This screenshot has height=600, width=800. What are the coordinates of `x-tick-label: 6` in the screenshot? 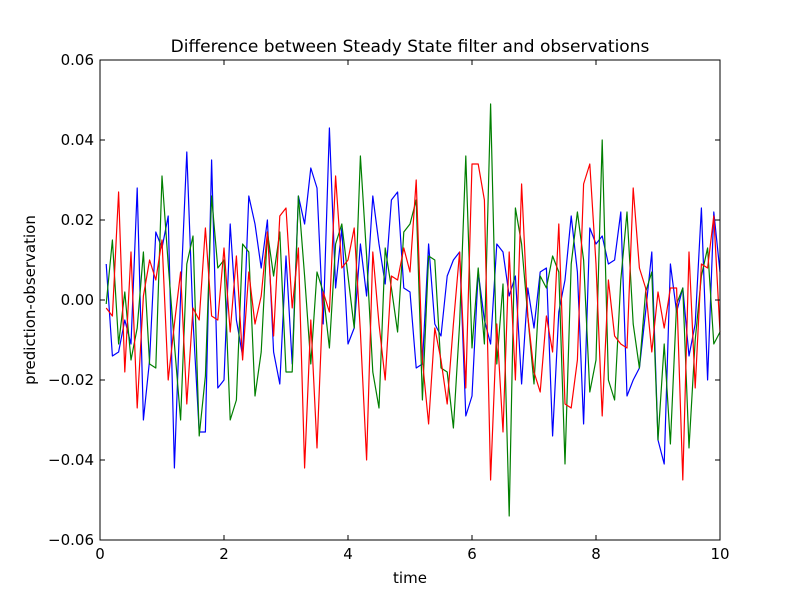 It's located at (472, 554).